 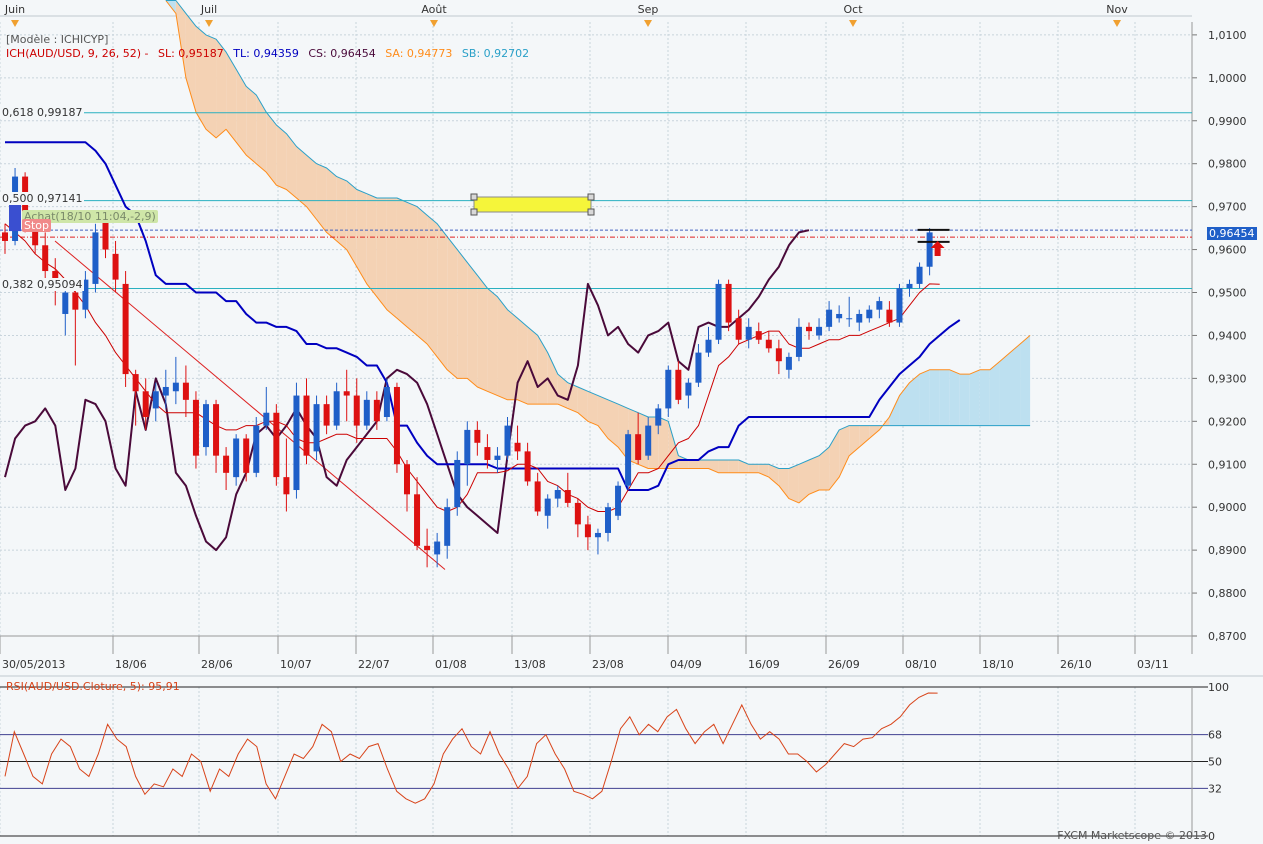 What do you see at coordinates (1227, 421) in the screenshot?
I see `y-tick-label: 0,9200` at bounding box center [1227, 421].